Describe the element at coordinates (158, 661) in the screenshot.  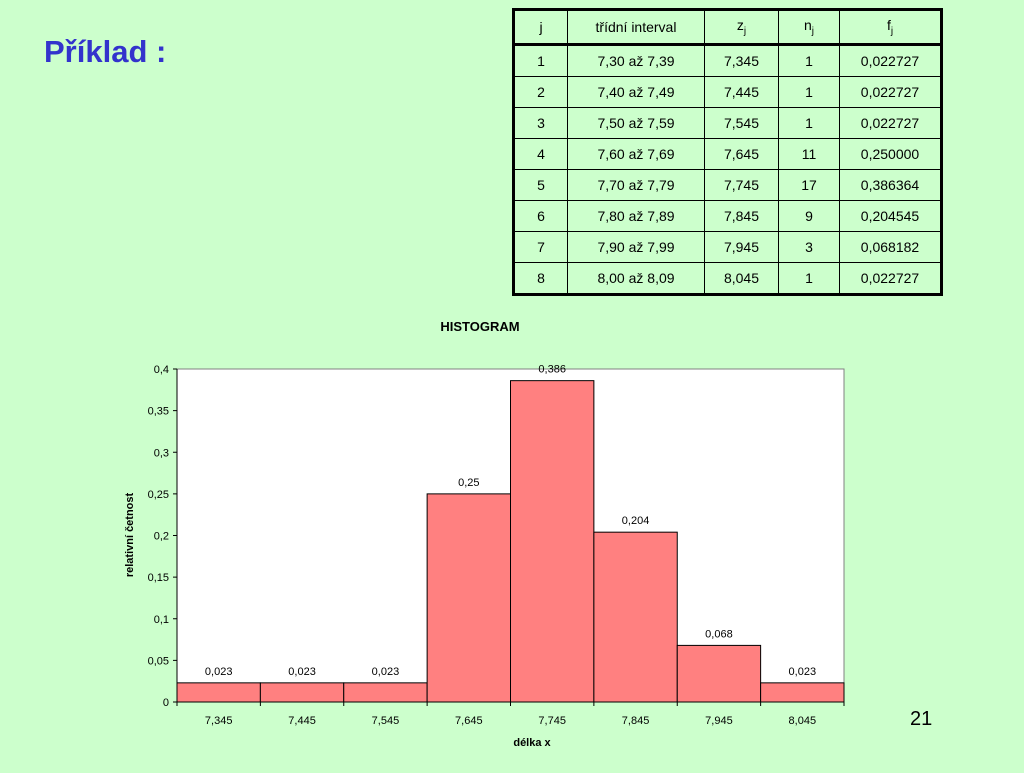
I see `y-tick-label: 0,05` at that location.